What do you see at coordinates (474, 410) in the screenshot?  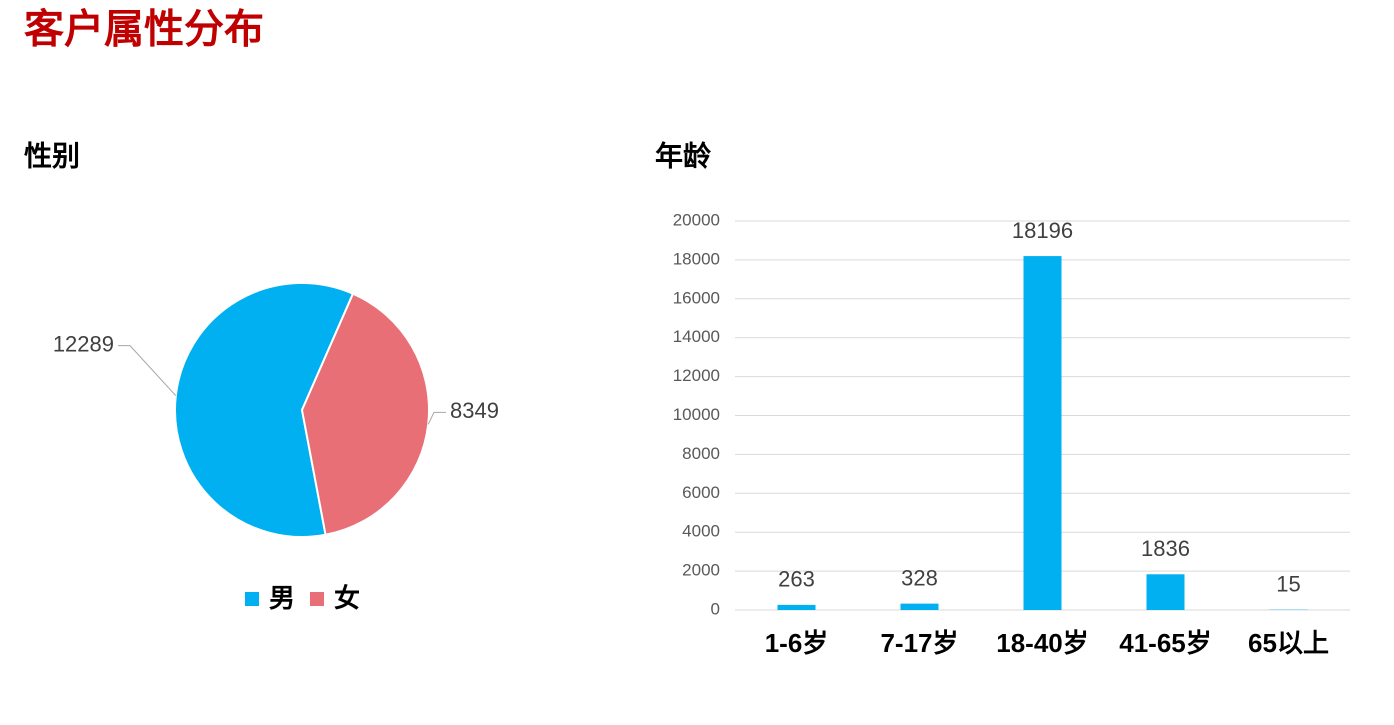 I see `data-label: 8349` at bounding box center [474, 410].